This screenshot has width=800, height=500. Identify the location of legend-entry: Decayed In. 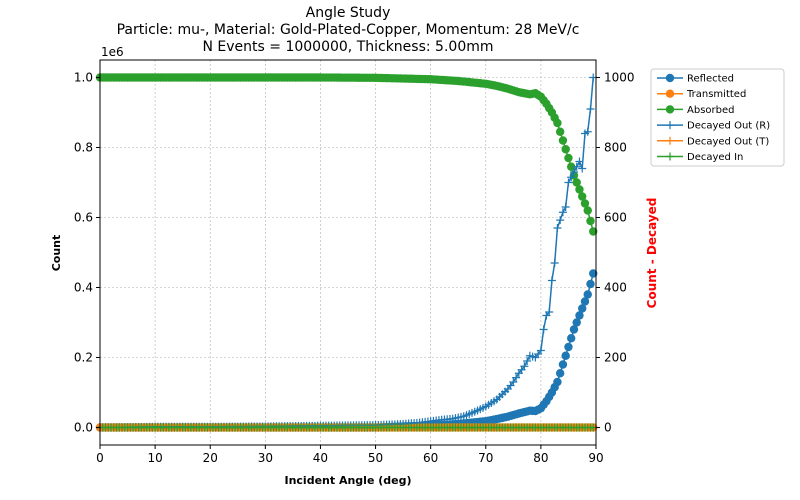
(700, 157).